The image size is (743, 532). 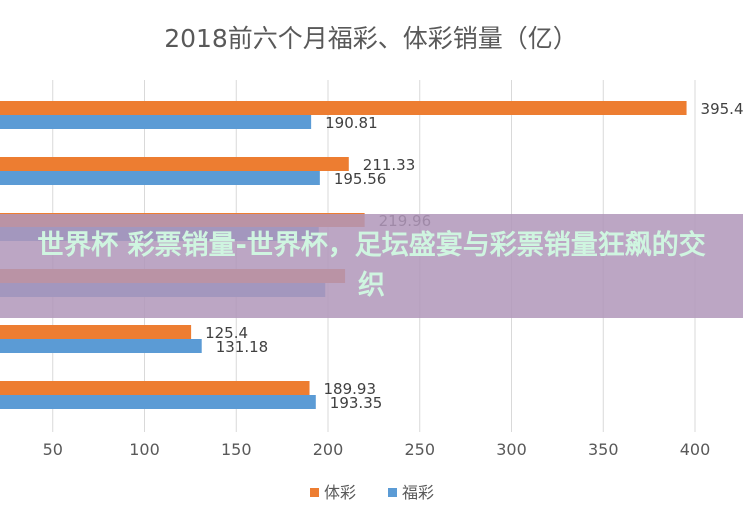 What do you see at coordinates (226, 333) in the screenshot?
I see `data-label: 125.4` at bounding box center [226, 333].